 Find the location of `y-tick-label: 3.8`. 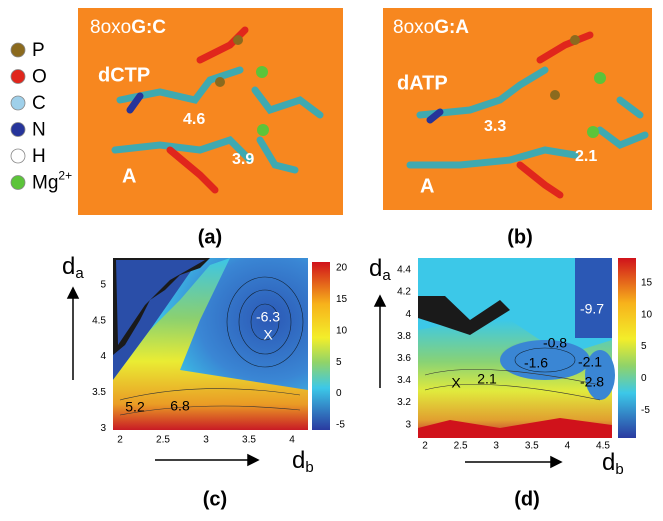

y-tick-label: 3.8 is located at coordinates (404, 336).